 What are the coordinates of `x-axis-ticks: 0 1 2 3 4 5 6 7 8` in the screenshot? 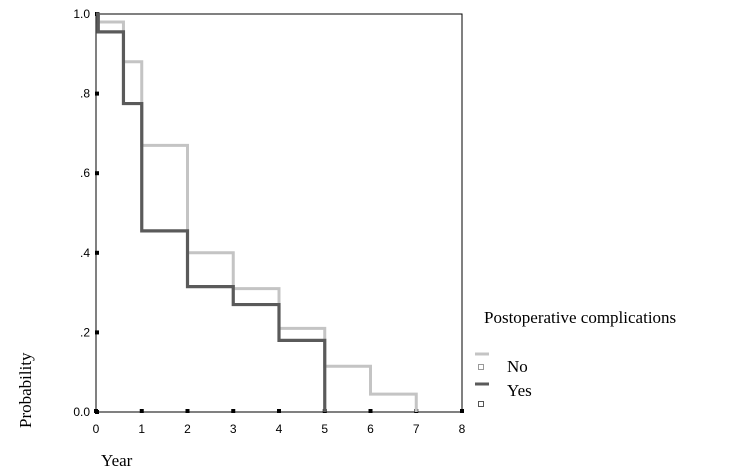 It's located at (279, 422).